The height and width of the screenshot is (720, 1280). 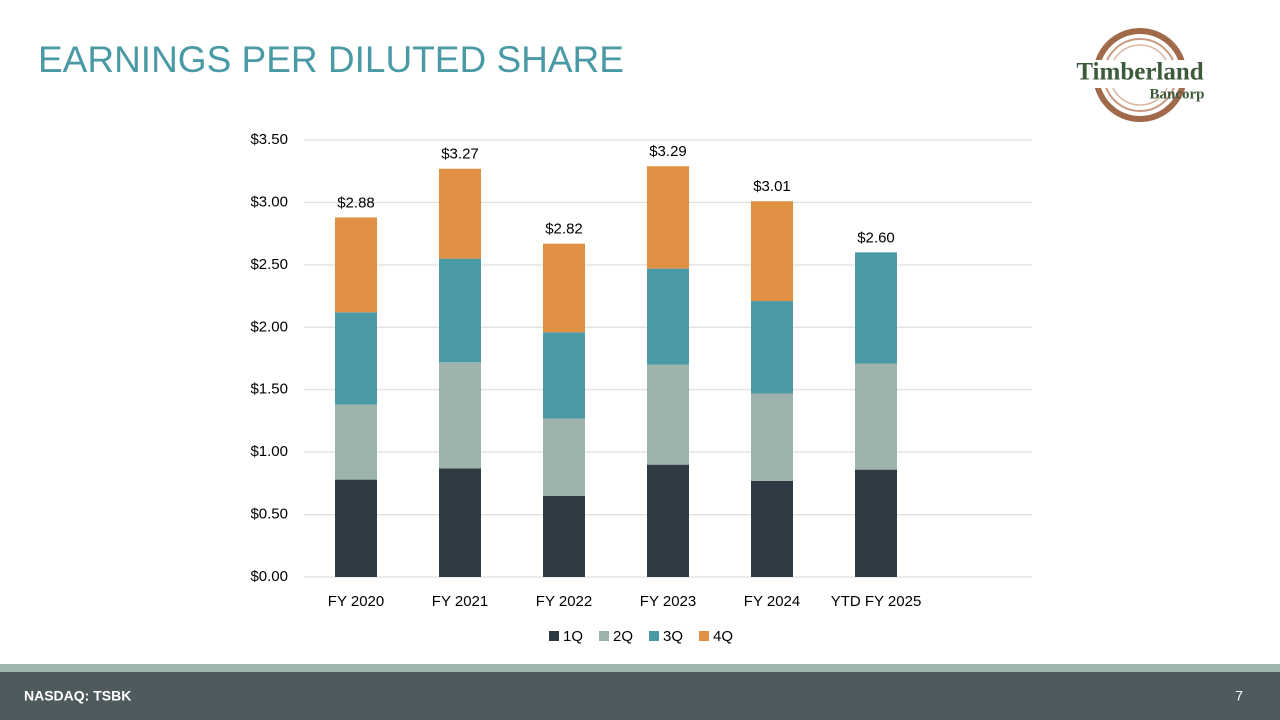 What do you see at coordinates (1176, 94) in the screenshot?
I see `logo-sub: Bancorp` at bounding box center [1176, 94].